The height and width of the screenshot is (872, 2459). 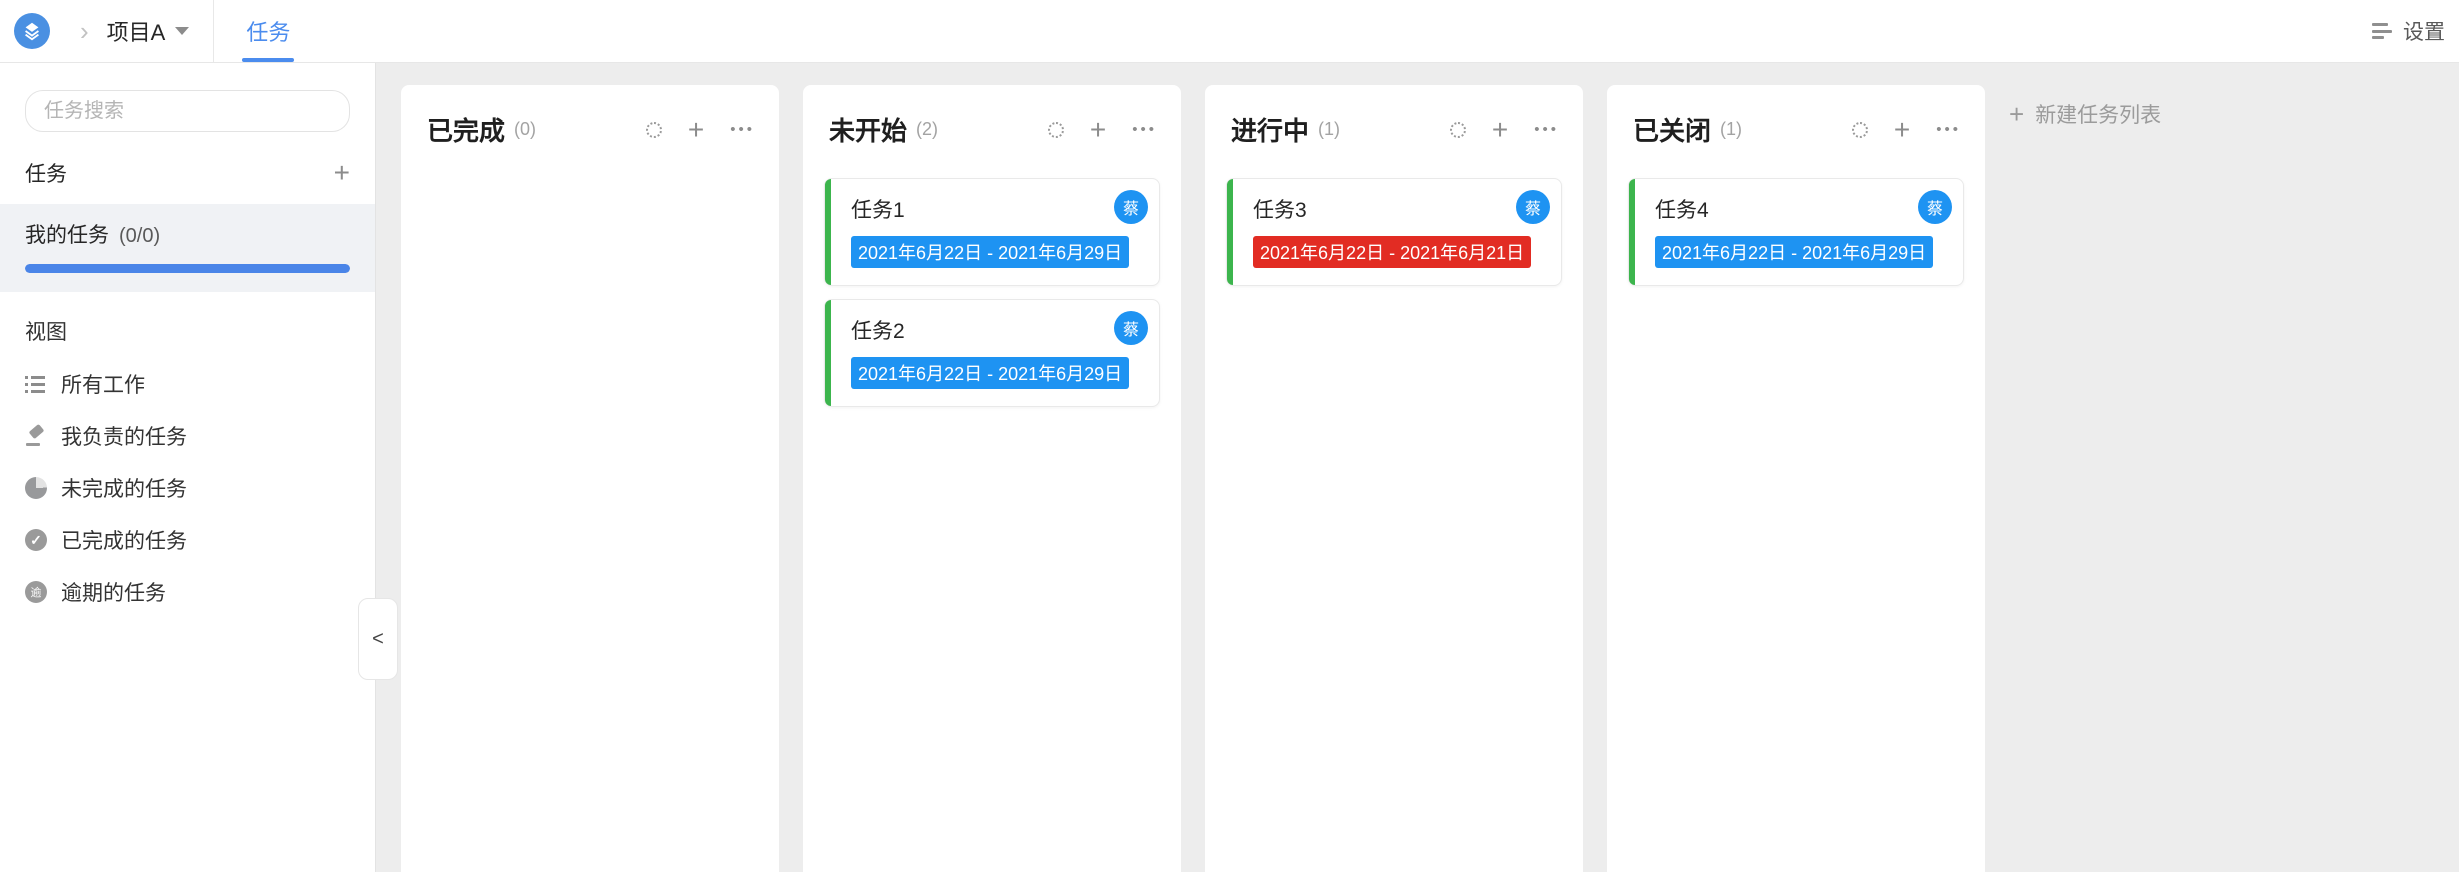 I want to click on column-count: (2), so click(x=927, y=129).